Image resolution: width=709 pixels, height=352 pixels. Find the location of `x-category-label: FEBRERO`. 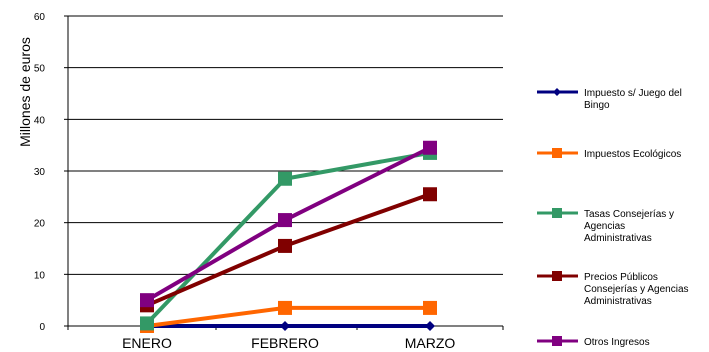

x-category-label: FEBRERO is located at coordinates (285, 343).